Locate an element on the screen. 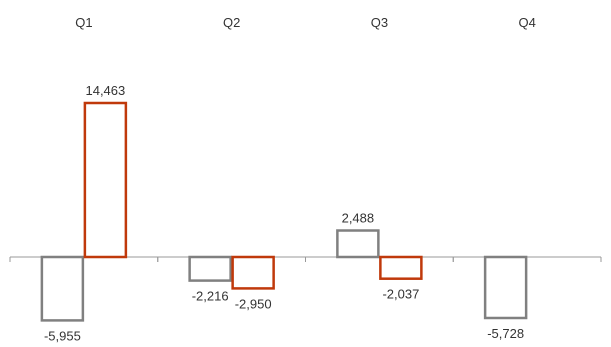 Image resolution: width=611 pixels, height=347 pixels. data-label: -2,216 is located at coordinates (210, 296).